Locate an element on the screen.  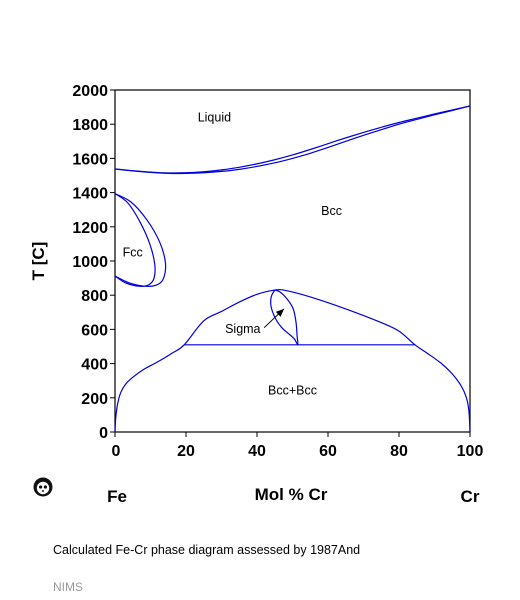
region-label: Liquid is located at coordinates (214, 118).